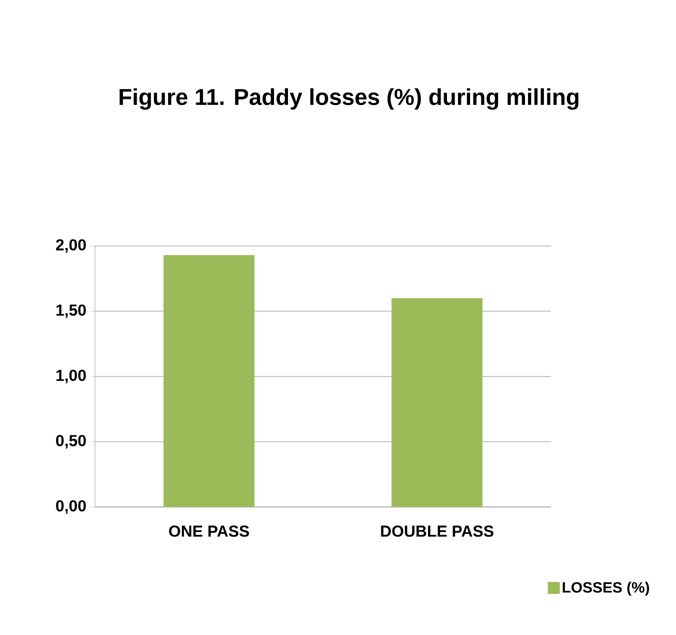 This screenshot has height=635, width=676. What do you see at coordinates (209, 531) in the screenshot?
I see `x-tick-label: ONE PASS` at bounding box center [209, 531].